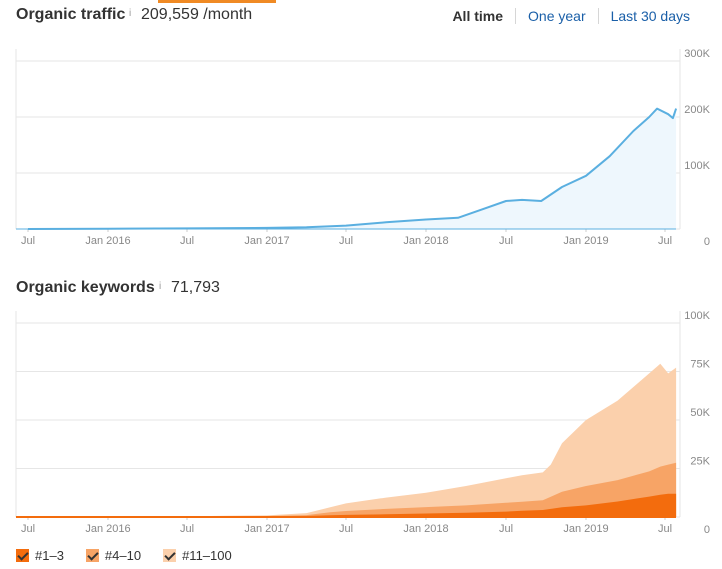 This screenshot has height=569, width=722. What do you see at coordinates (425, 241) in the screenshot?
I see `traffic-x-tick-label: Jan 2018` at bounding box center [425, 241].